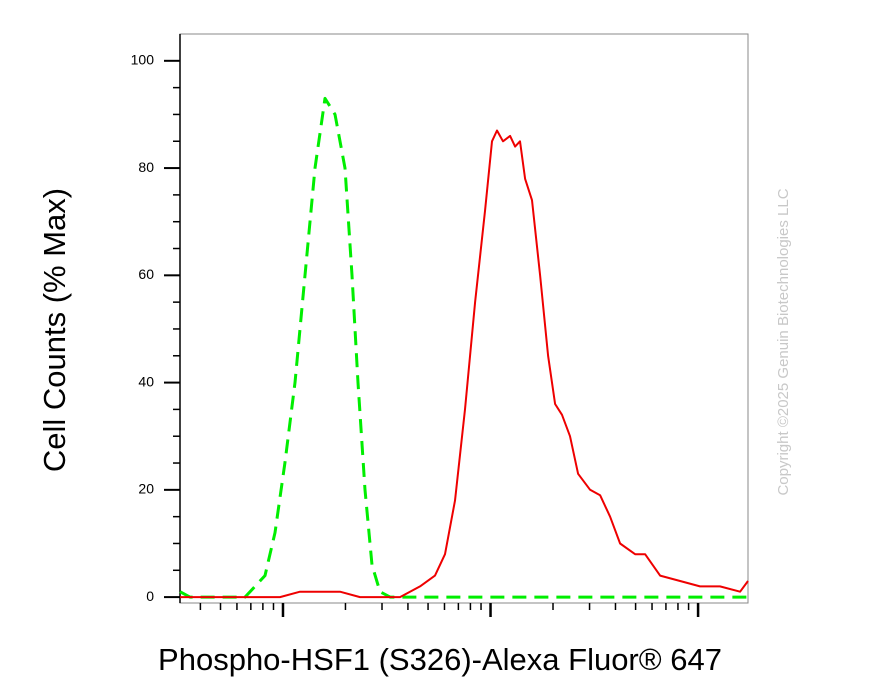 The image size is (882, 694). Describe the element at coordinates (146, 381) in the screenshot. I see `y-tick-label: 40` at that location.